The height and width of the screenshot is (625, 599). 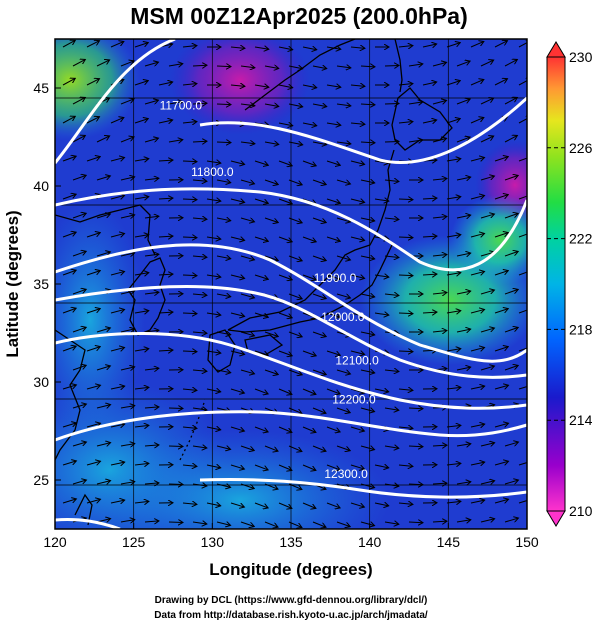 I want to click on colorbar: 230 226 222 218 214 210, so click(x=569, y=284).